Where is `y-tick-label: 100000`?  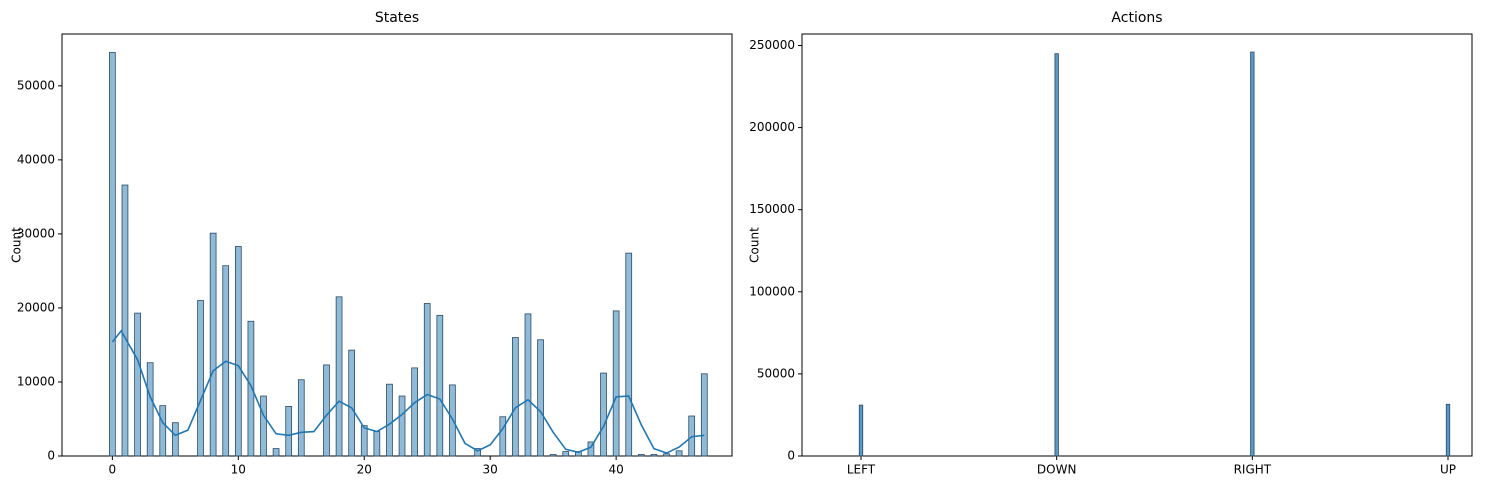 y-tick-label: 100000 is located at coordinates (772, 291).